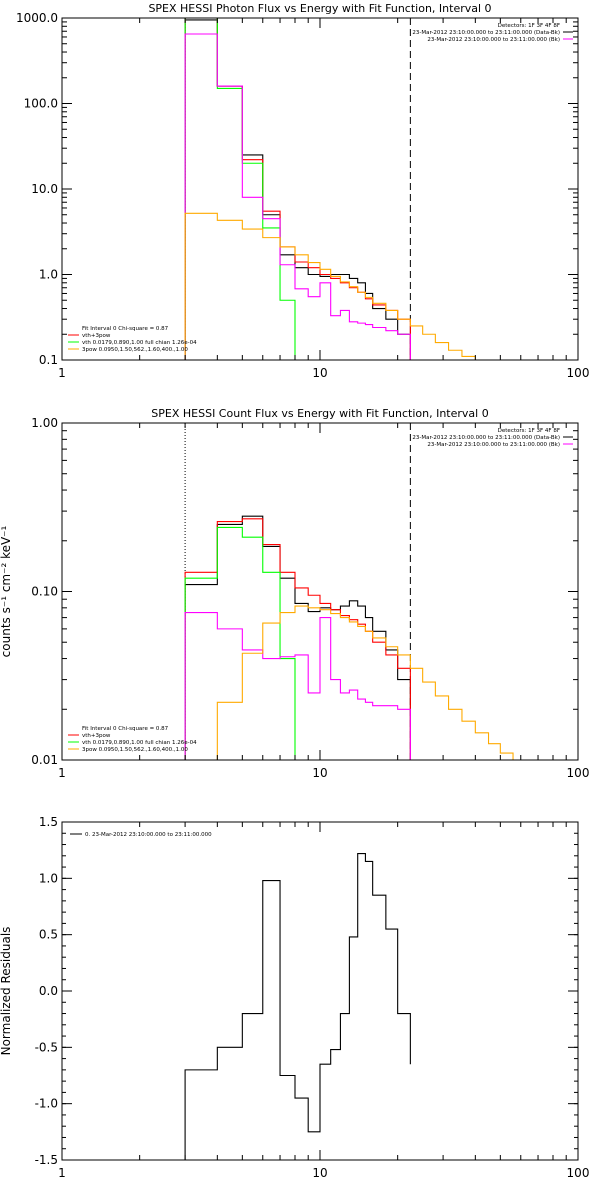  I want to click on y-tick-label: -1.5, so click(46, 1160).